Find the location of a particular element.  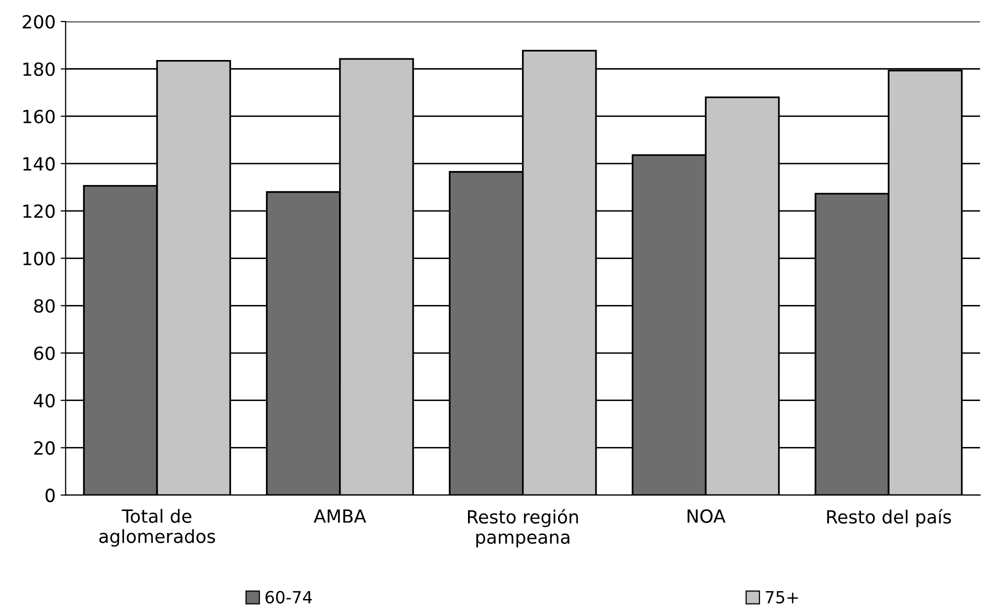

y-tick-label: 80 is located at coordinates (44, 306).